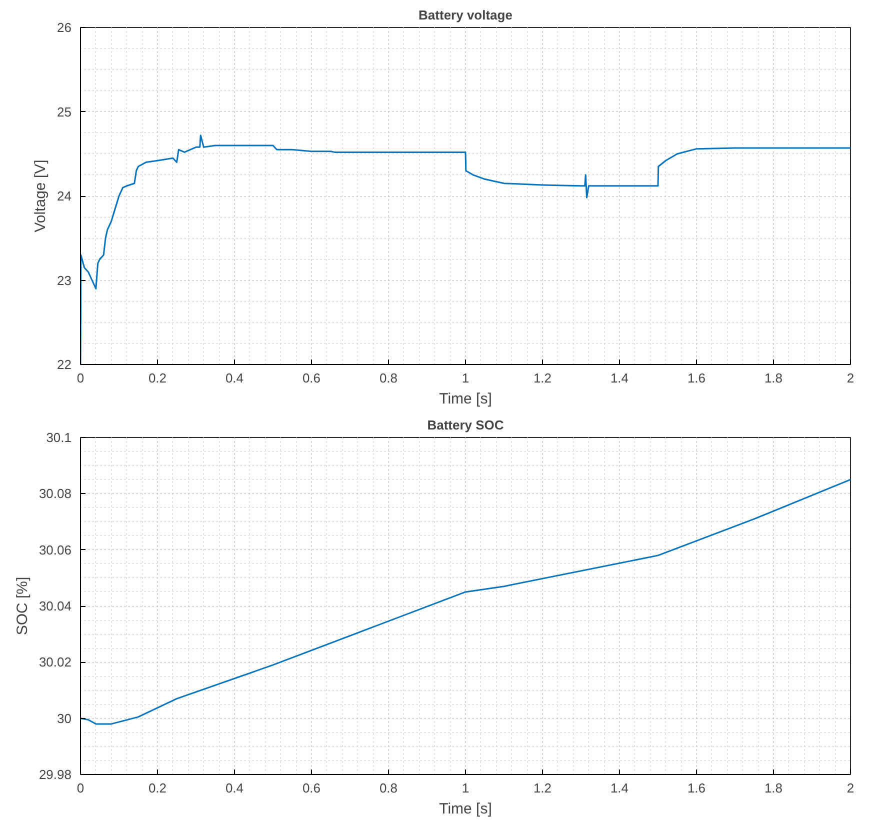  What do you see at coordinates (465, 15) in the screenshot?
I see `chart-title: Battery voltage` at bounding box center [465, 15].